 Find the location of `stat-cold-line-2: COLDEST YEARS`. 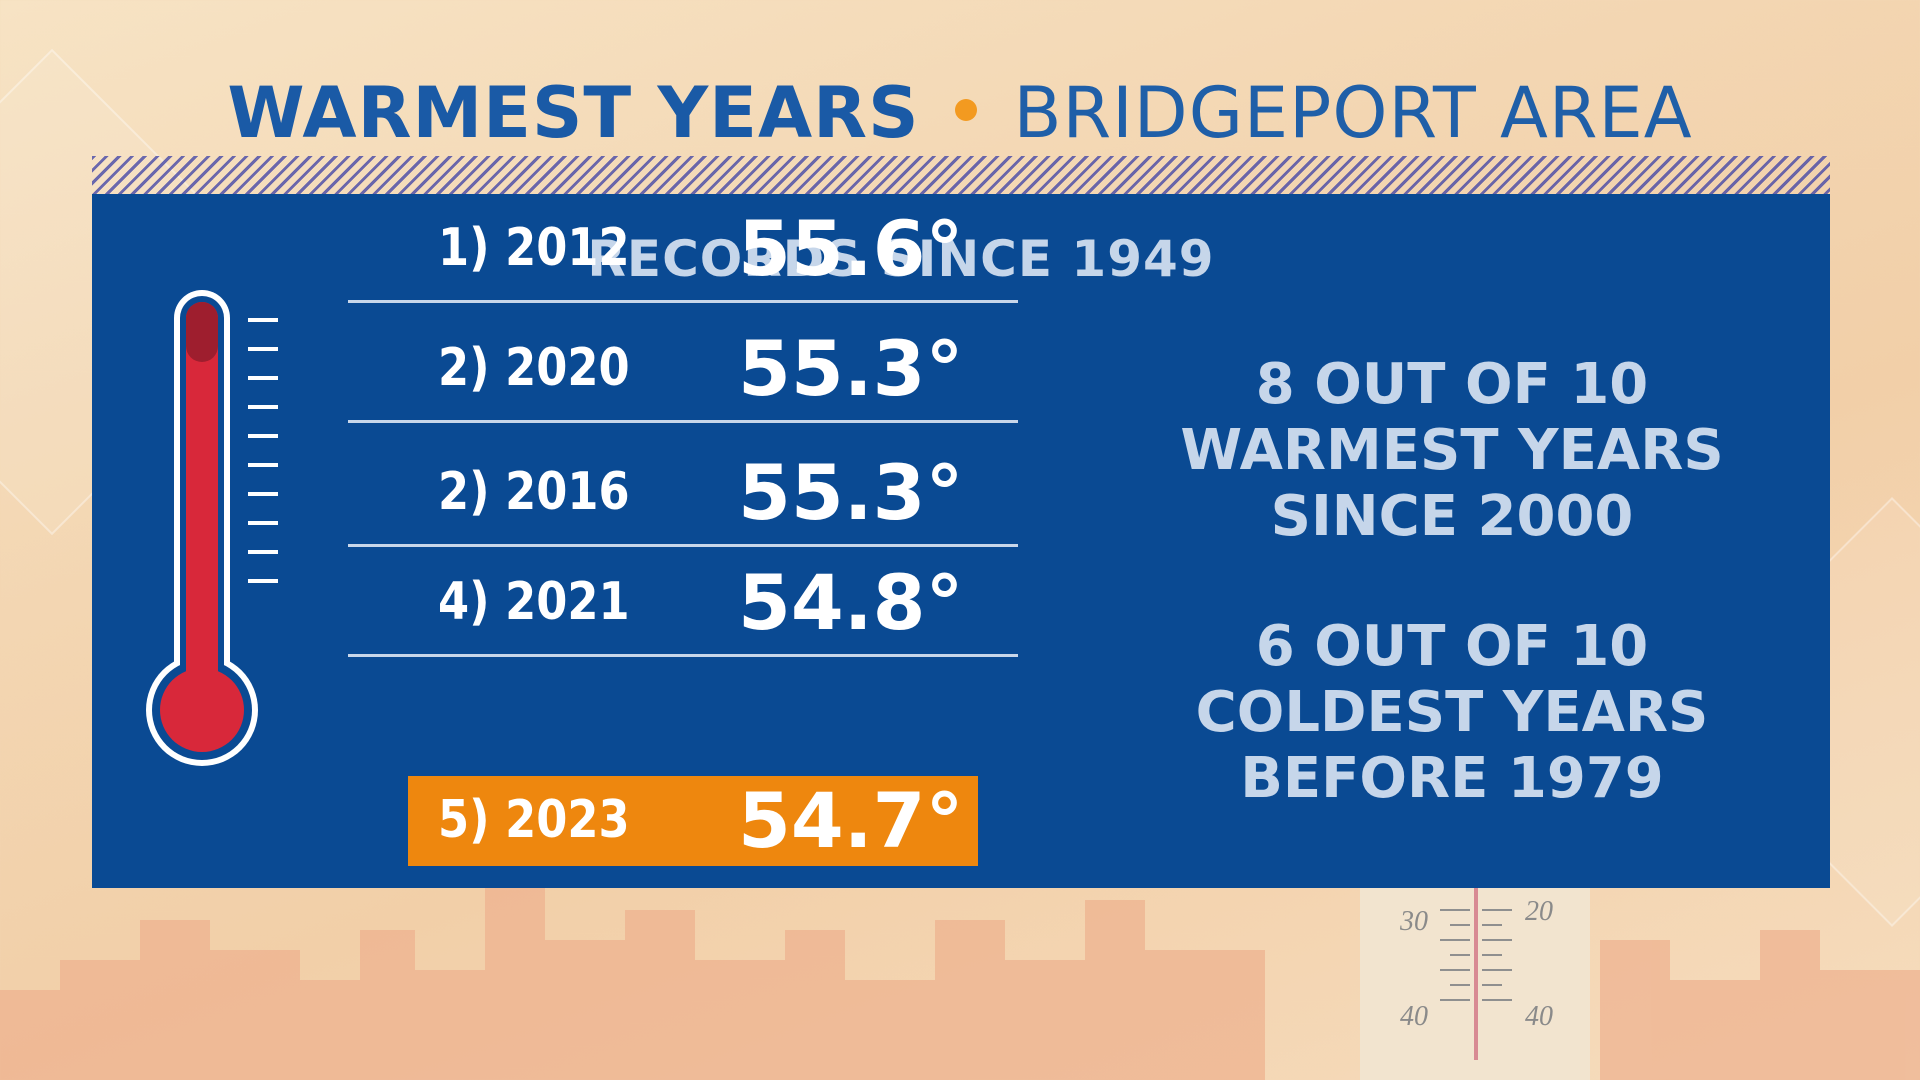

stat-cold-line-2: COLDEST YEARS is located at coordinates (1452, 712).